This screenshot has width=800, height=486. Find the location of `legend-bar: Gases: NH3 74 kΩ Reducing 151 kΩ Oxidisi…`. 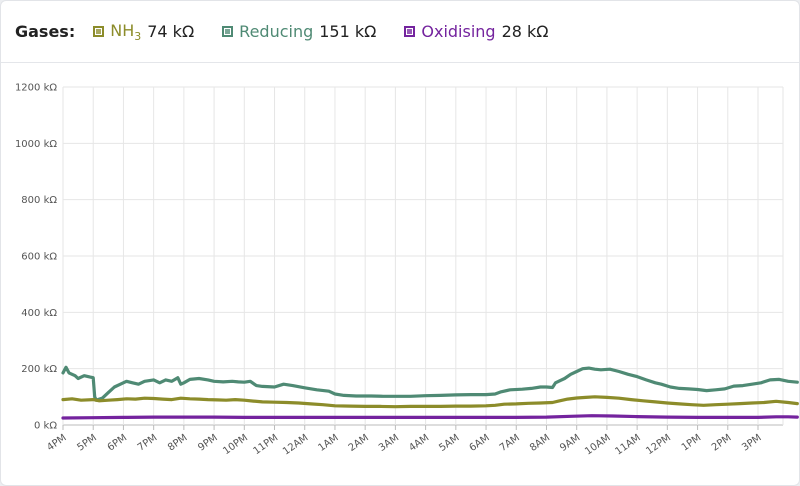

legend-bar: Gases: NH3 74 kΩ Reducing 151 kΩ Oxidisi… is located at coordinates (400, 32).